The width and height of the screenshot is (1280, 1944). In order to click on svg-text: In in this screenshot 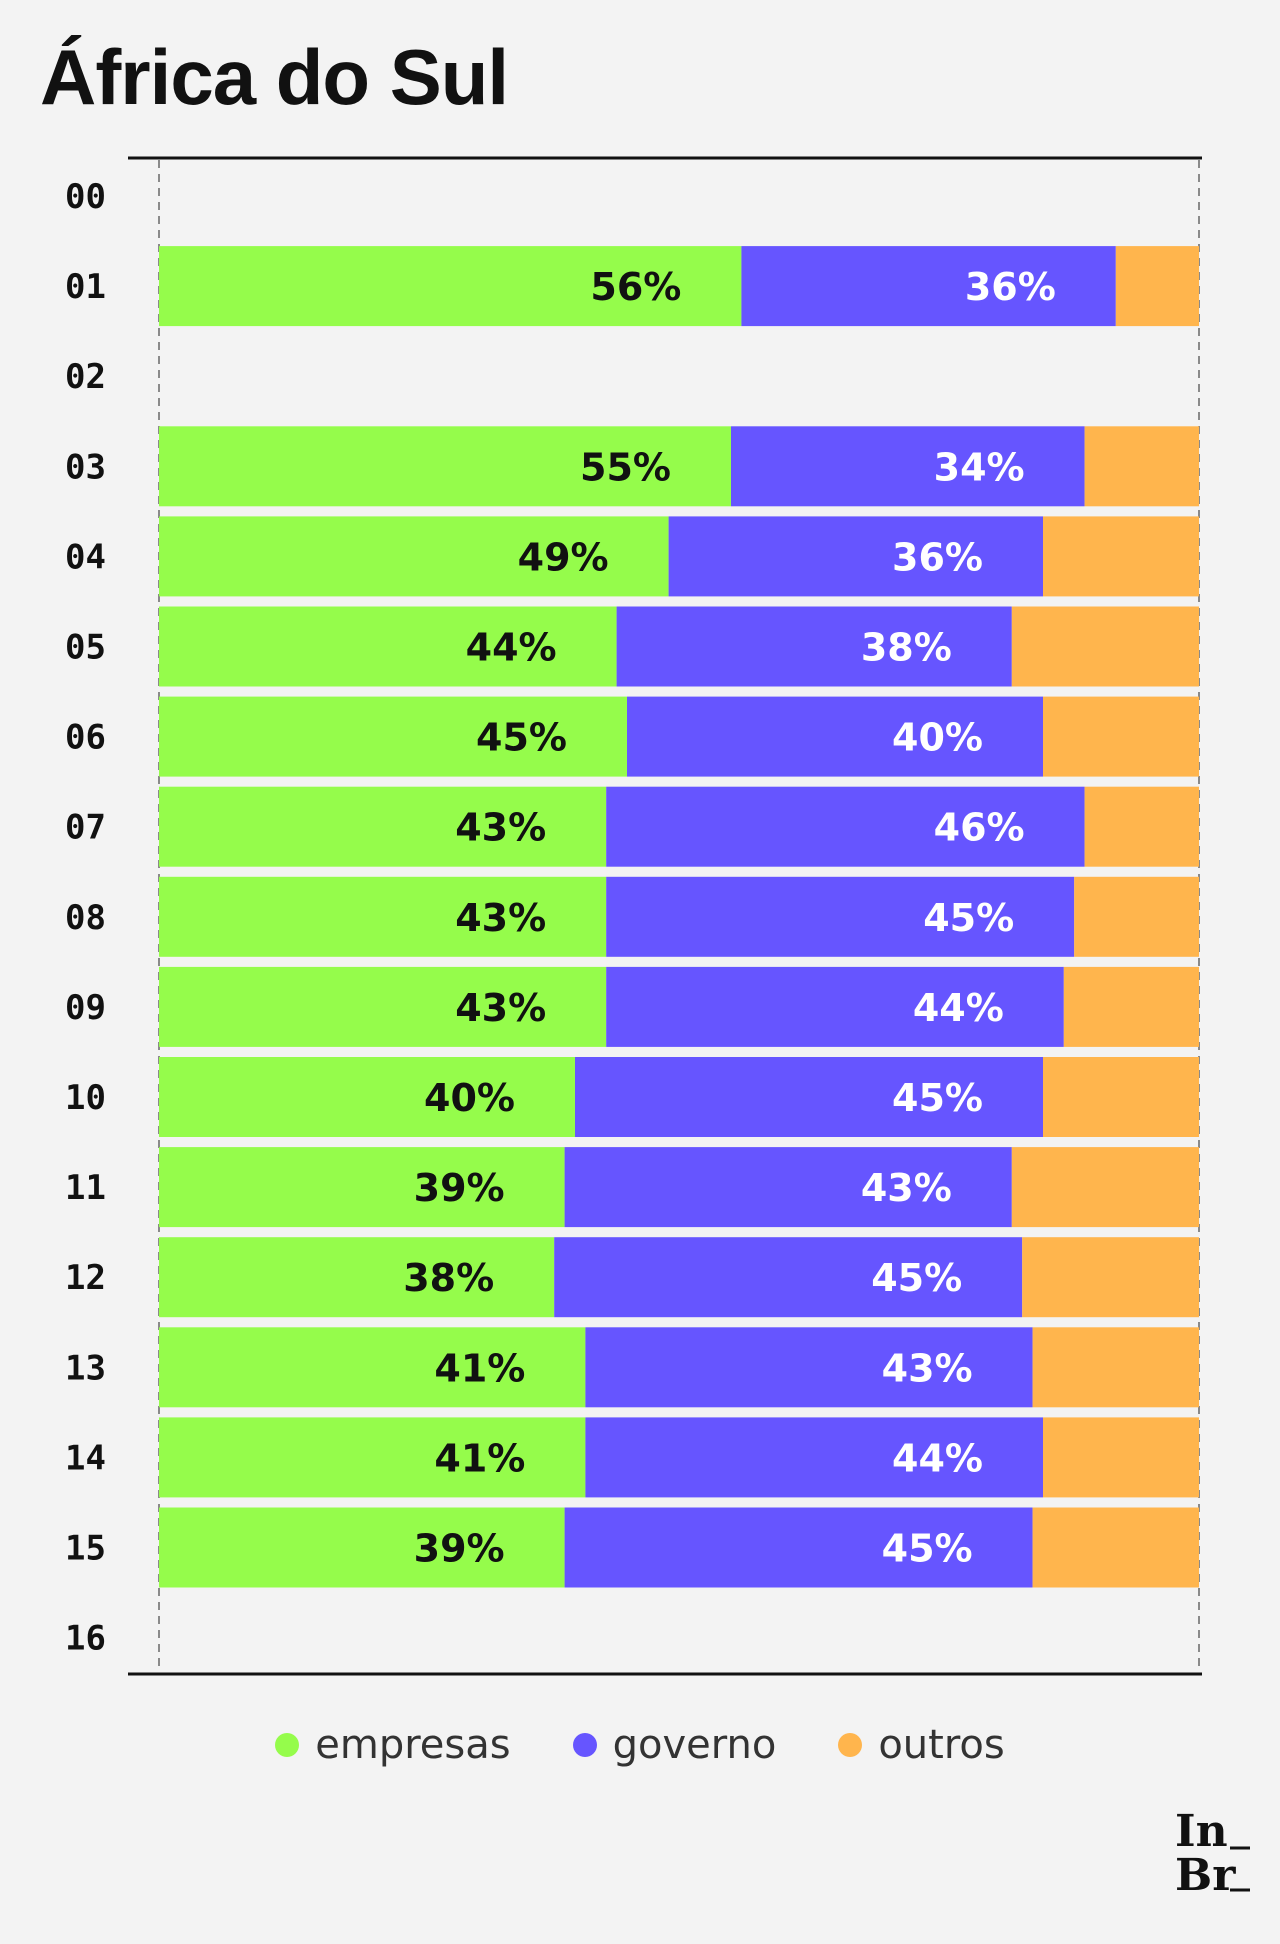, I will do `click(1201, 1831)`.